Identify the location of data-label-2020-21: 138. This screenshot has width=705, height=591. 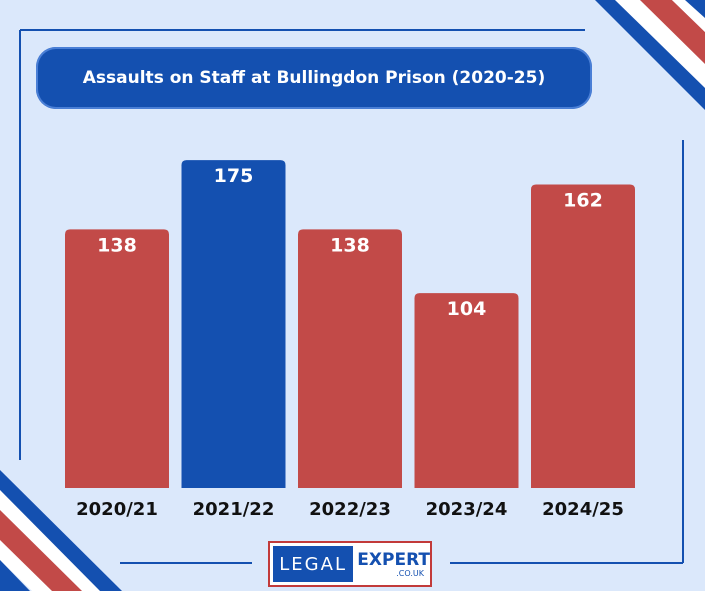
(117, 245).